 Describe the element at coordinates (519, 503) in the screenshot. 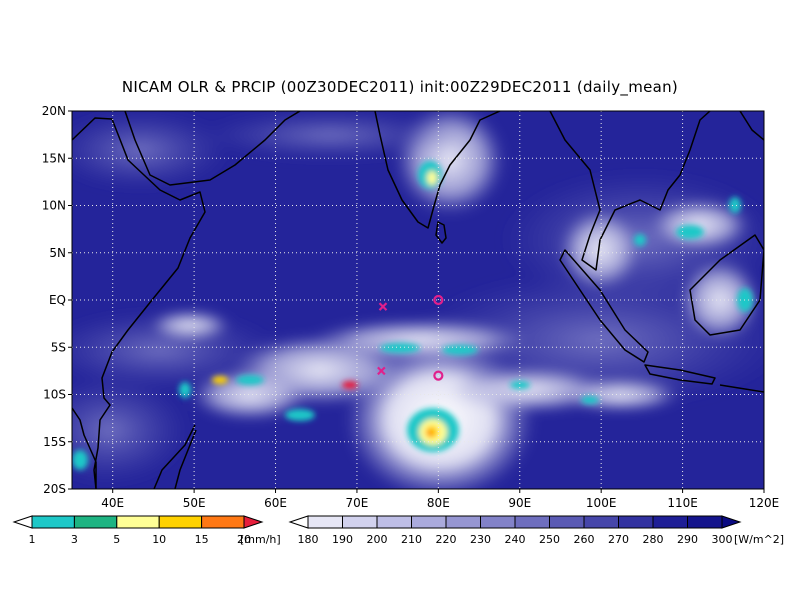

I see `lon-tick-label: 90E` at that location.